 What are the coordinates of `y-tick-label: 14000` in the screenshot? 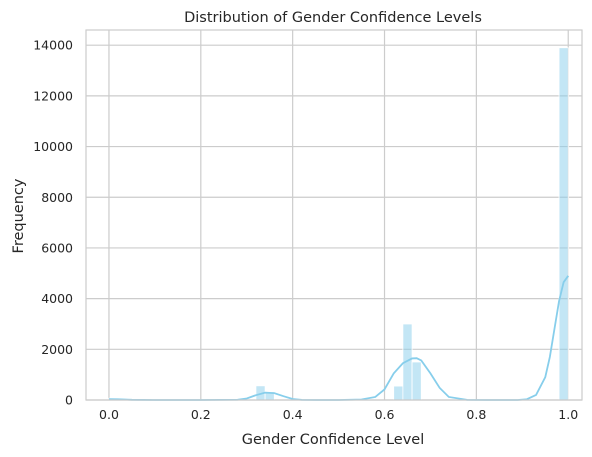 It's located at (53, 45).